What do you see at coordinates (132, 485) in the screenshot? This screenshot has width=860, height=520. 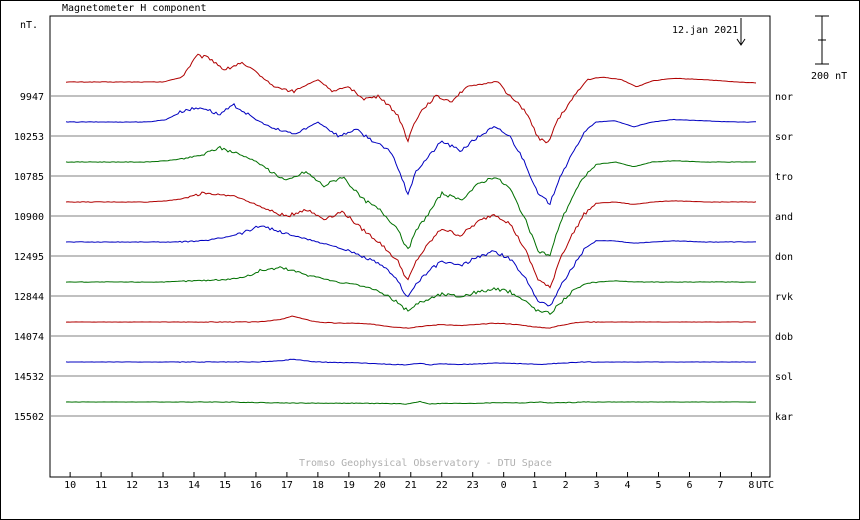 I see `x-tick-label-12: 12` at bounding box center [132, 485].